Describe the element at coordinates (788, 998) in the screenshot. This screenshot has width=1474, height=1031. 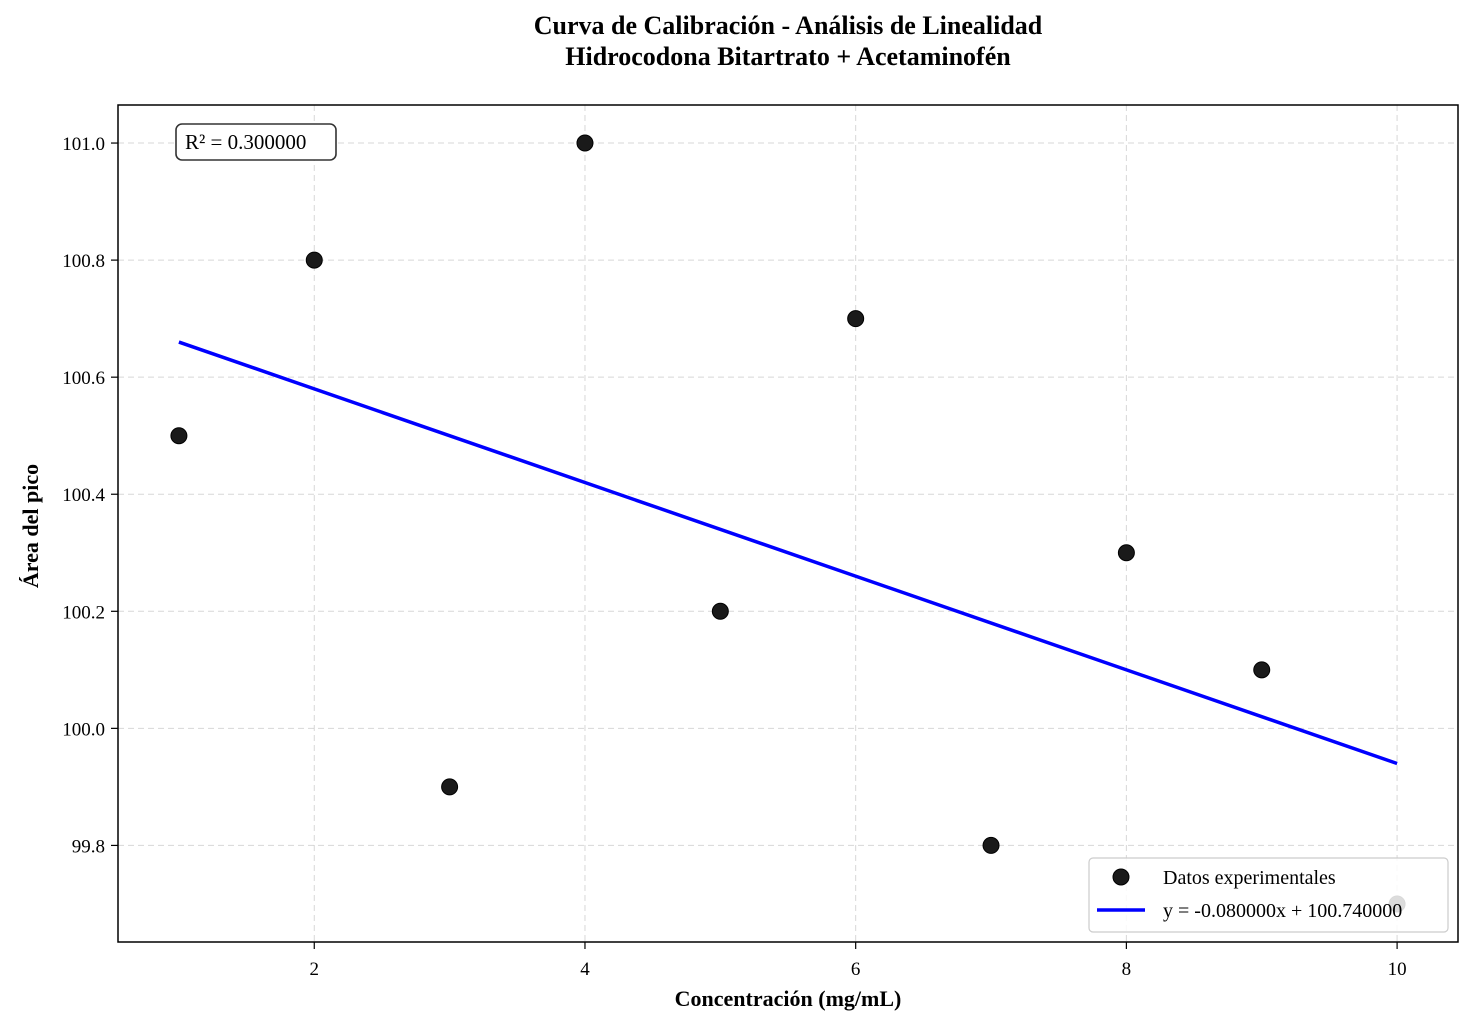
I see `x-axis-label: Concentración (mg/mL)` at that location.